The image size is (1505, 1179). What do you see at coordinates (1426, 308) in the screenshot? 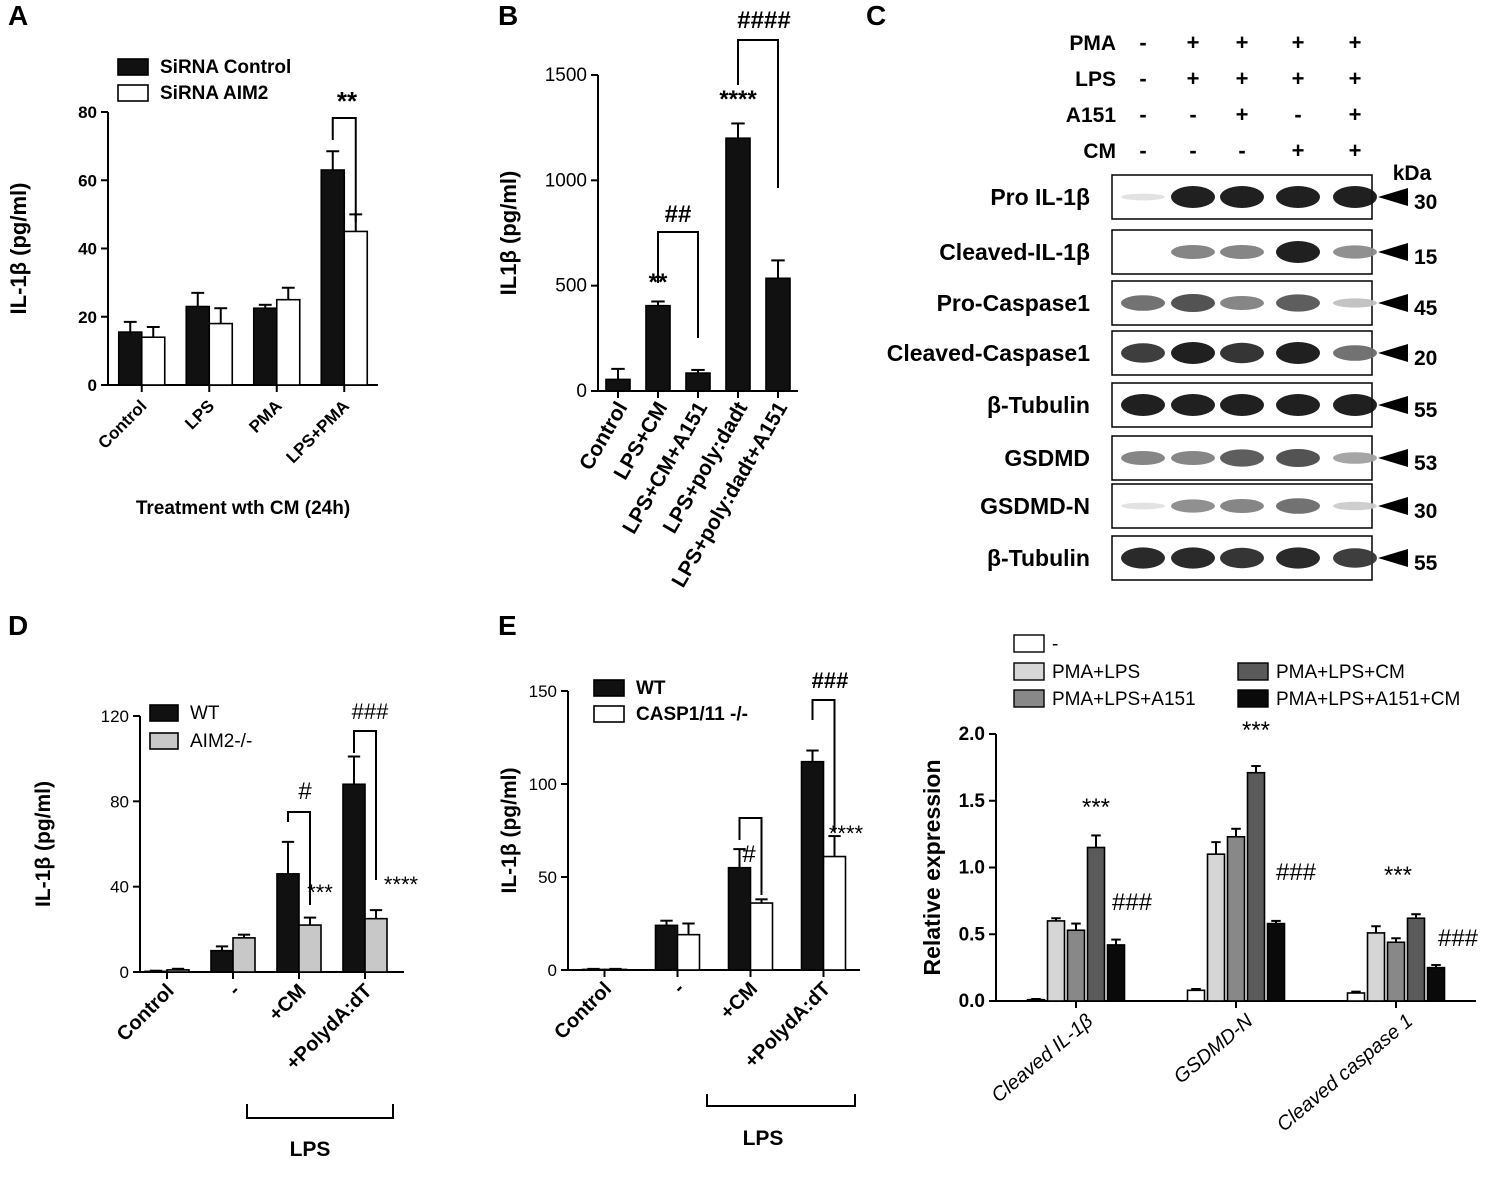
I see `kda-value: 45` at bounding box center [1426, 308].